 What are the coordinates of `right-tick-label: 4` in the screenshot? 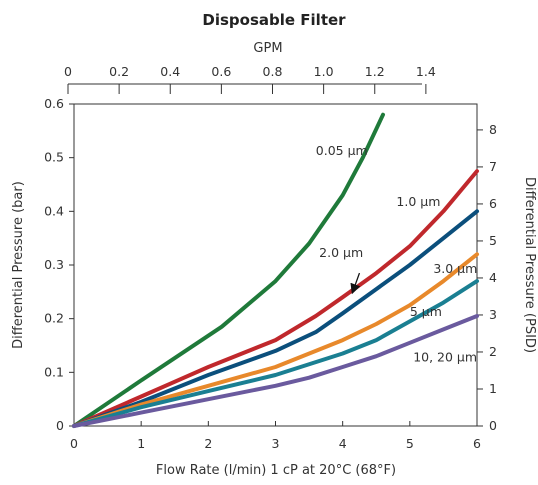 It's located at (493, 277).